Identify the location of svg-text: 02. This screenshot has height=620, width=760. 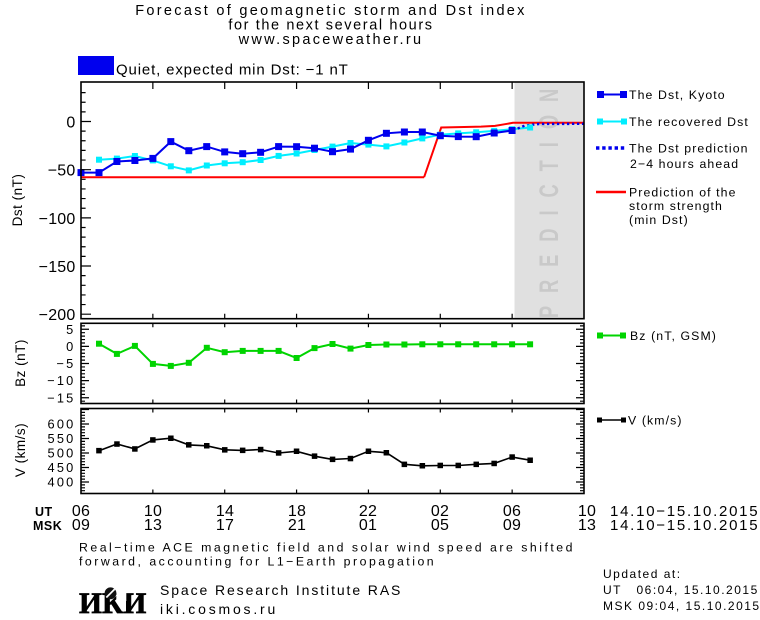
(440, 511).